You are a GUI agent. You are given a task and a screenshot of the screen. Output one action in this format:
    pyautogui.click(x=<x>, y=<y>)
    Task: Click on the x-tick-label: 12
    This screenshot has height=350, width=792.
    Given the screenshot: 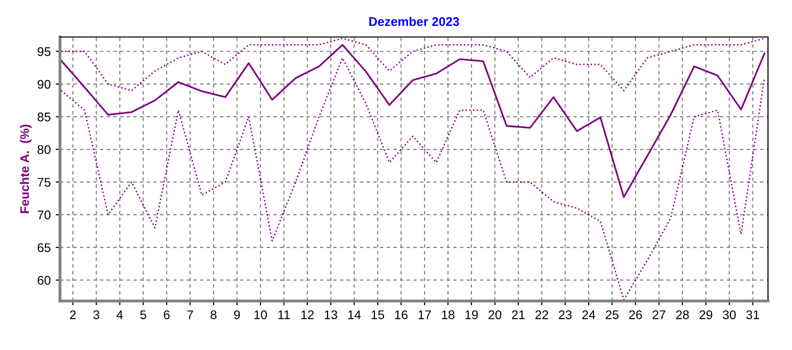 What is the action you would take?
    pyautogui.click(x=307, y=315)
    